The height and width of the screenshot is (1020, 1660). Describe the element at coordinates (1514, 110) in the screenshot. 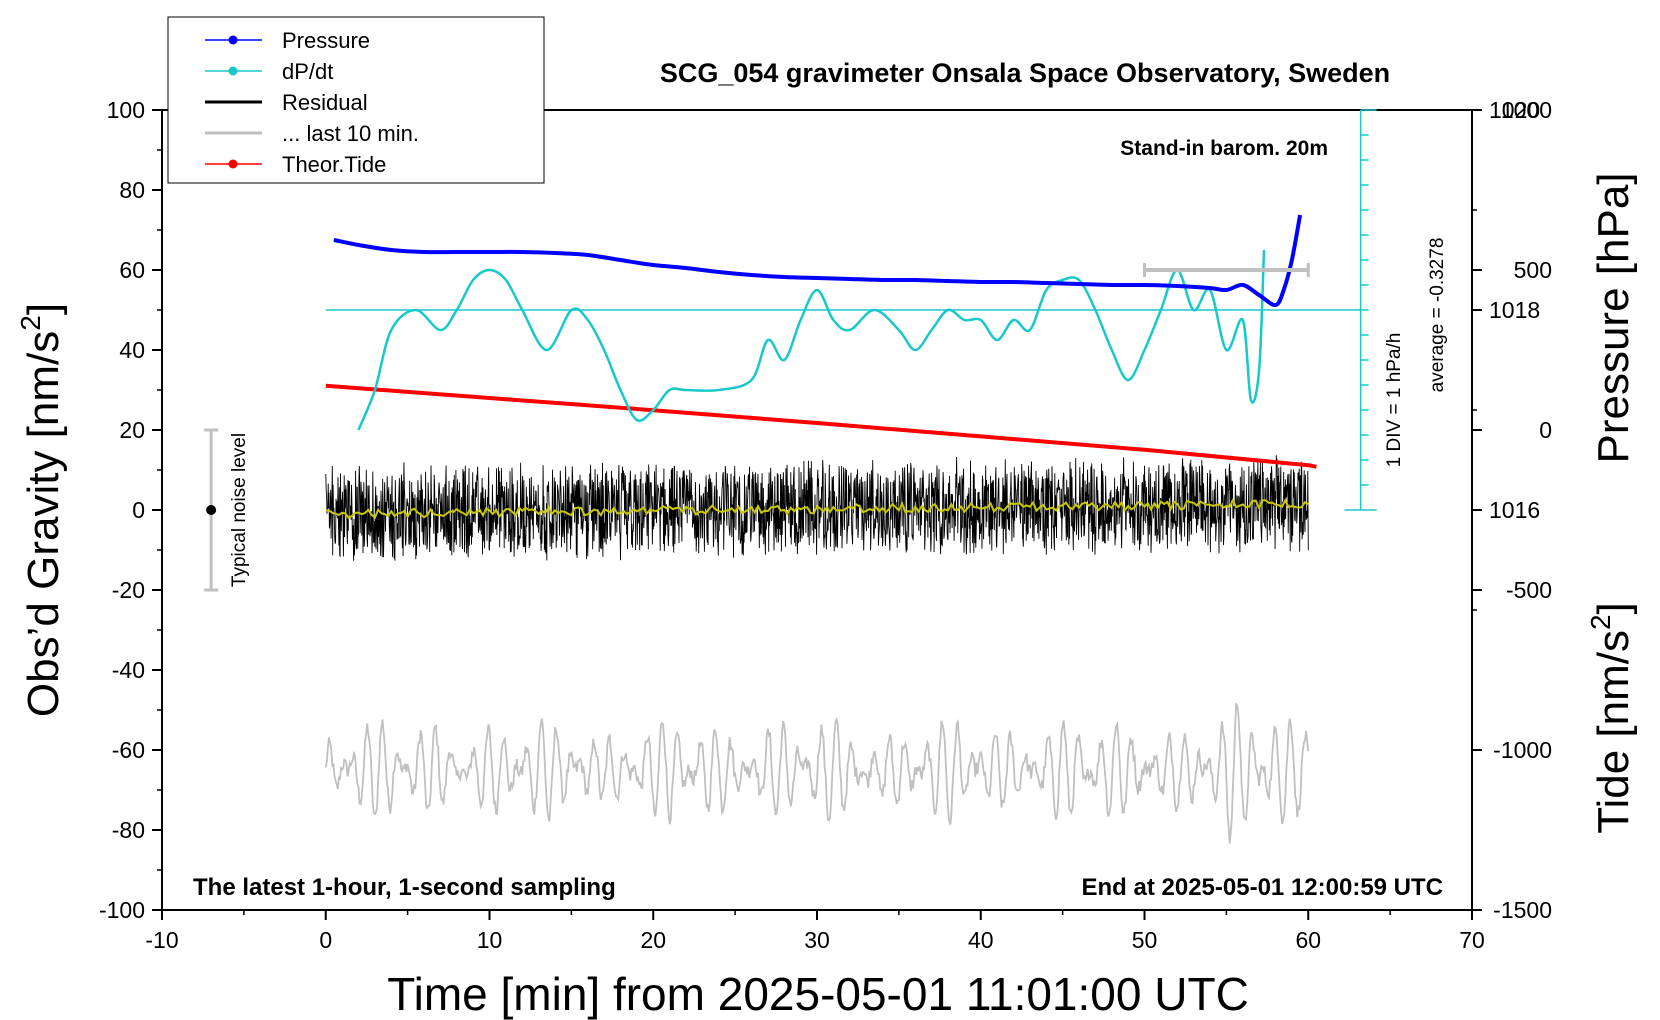

I see `pressure-tick-label: 1020` at that location.